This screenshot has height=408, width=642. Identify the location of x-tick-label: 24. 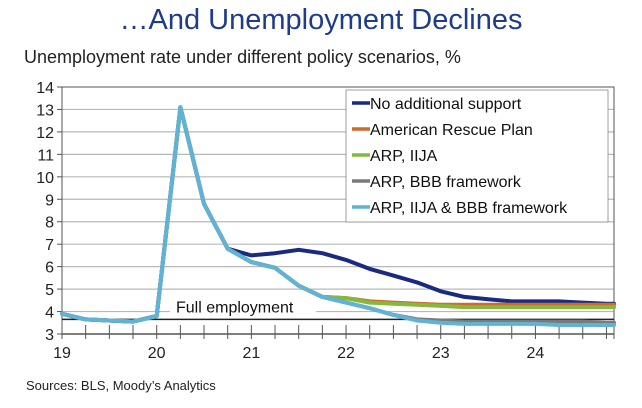
(536, 353).